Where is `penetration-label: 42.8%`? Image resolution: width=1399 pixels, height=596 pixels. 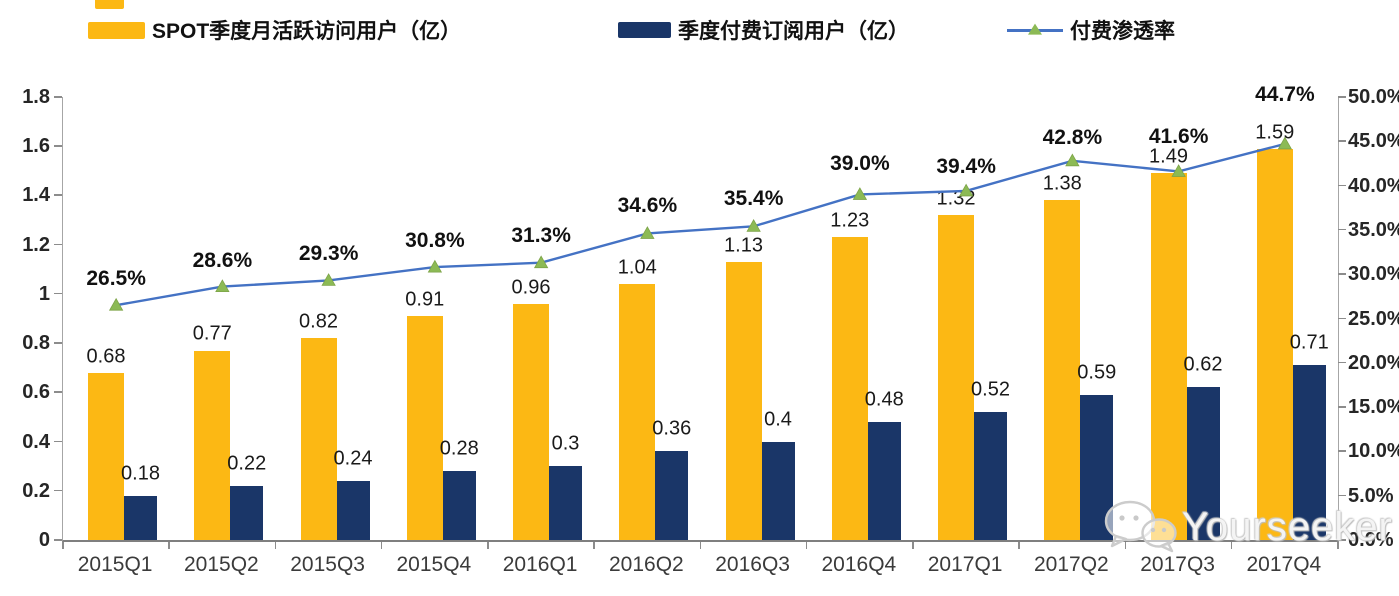 penetration-label: 42.8% is located at coordinates (1072, 137).